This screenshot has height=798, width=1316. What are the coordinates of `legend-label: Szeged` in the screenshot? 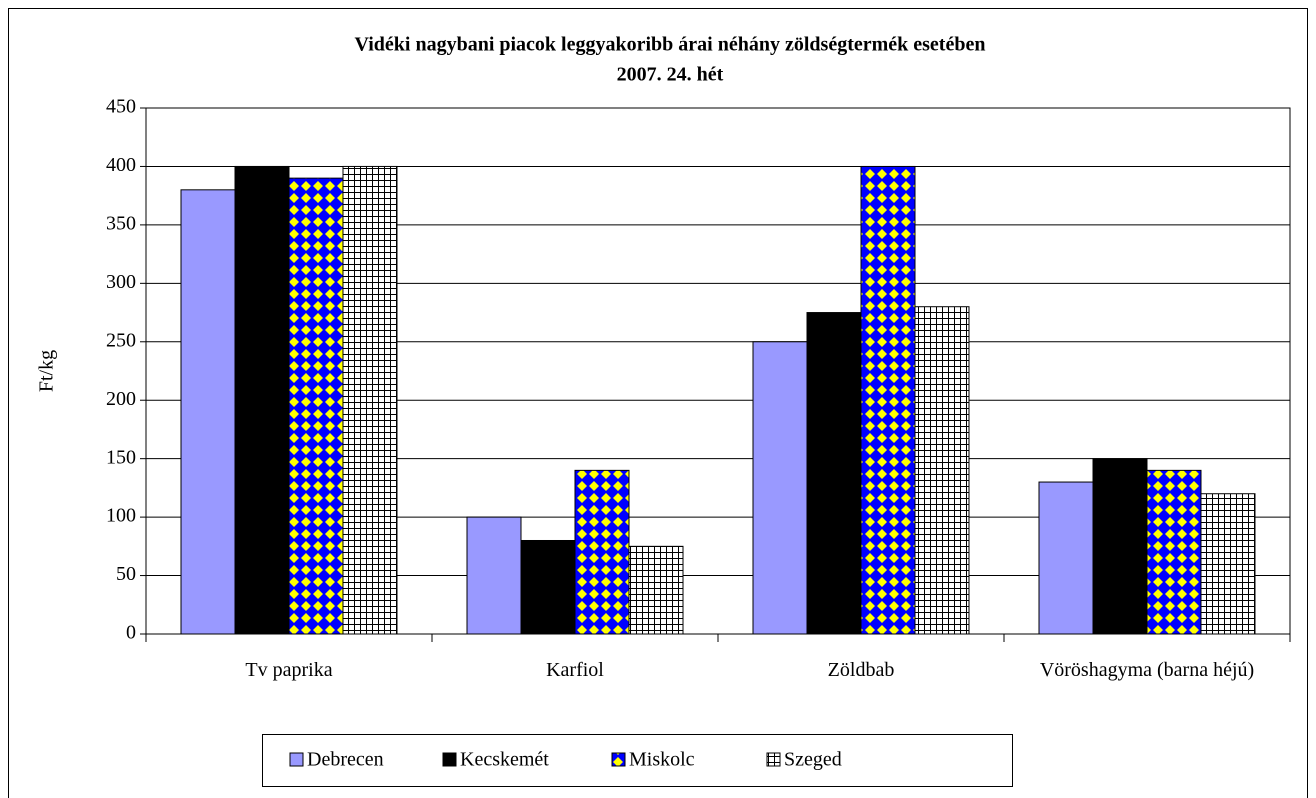 It's located at (813, 760).